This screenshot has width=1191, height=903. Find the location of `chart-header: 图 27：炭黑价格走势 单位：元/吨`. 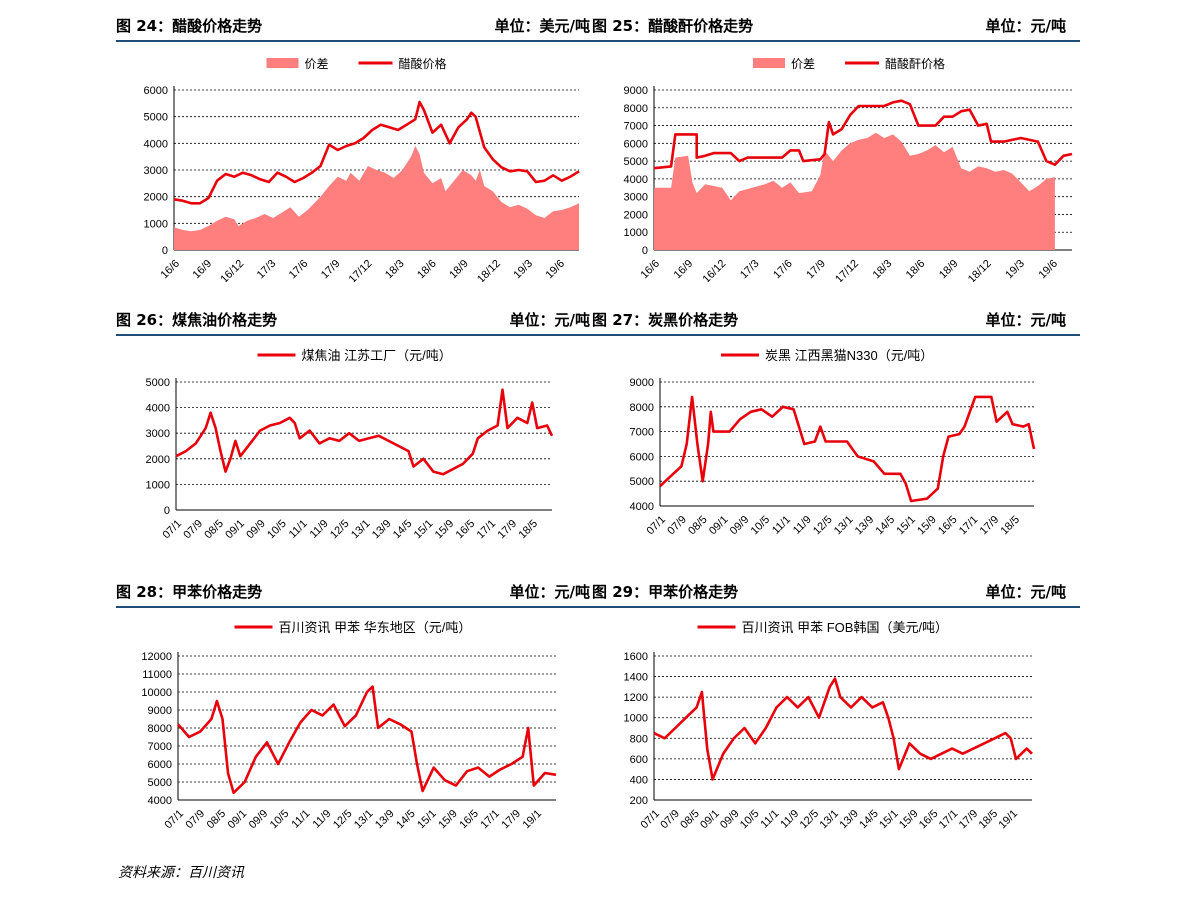

chart-header: 图 27：炭黑价格走势 单位：元/吨 is located at coordinates (836, 322).